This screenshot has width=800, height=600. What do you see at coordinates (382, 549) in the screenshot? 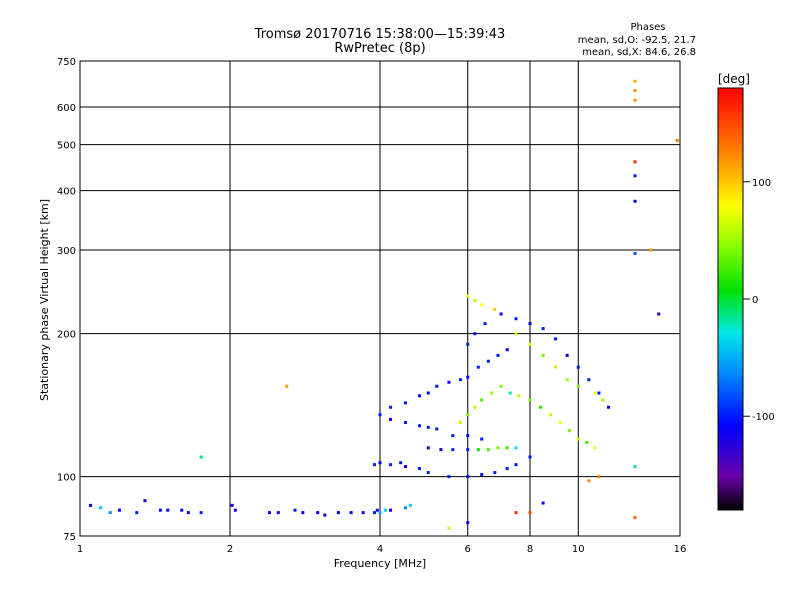
I see `x-axis-ticks: 1 2 4 6 8 10 16` at bounding box center [382, 549].